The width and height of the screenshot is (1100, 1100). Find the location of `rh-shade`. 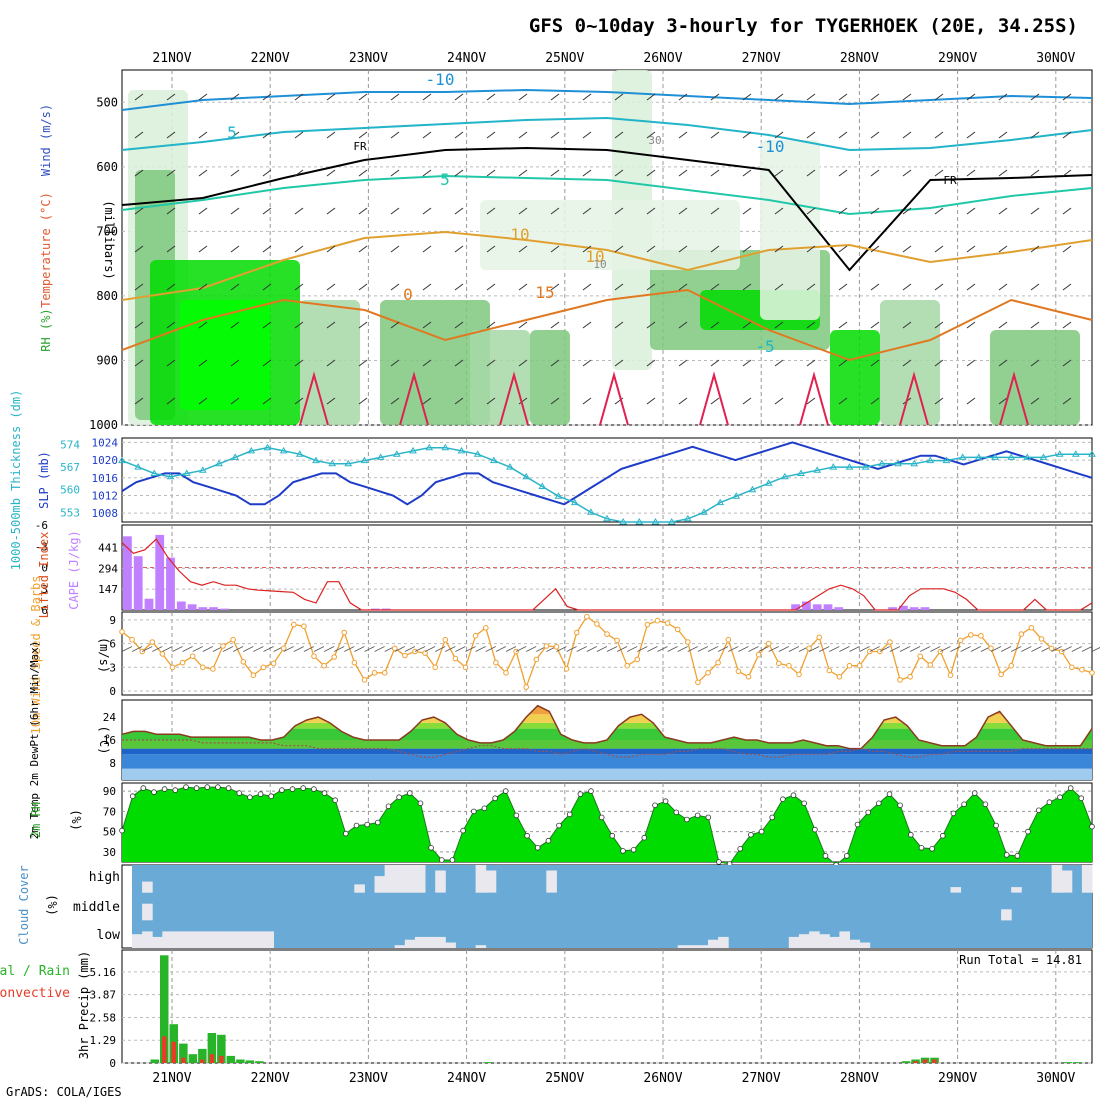

rh-shade is located at coordinates (855, 377).